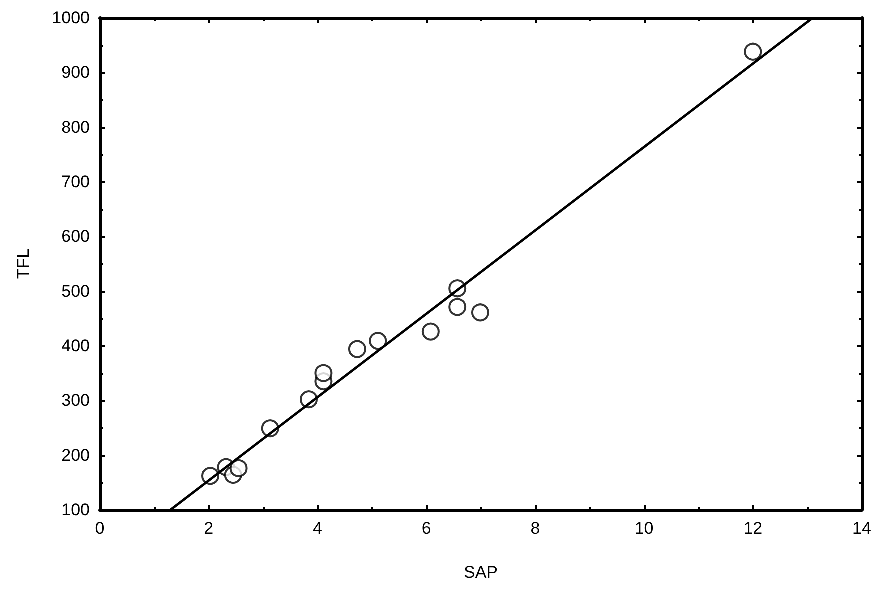  Describe the element at coordinates (862, 528) in the screenshot. I see `x-tick-label: 14` at that location.